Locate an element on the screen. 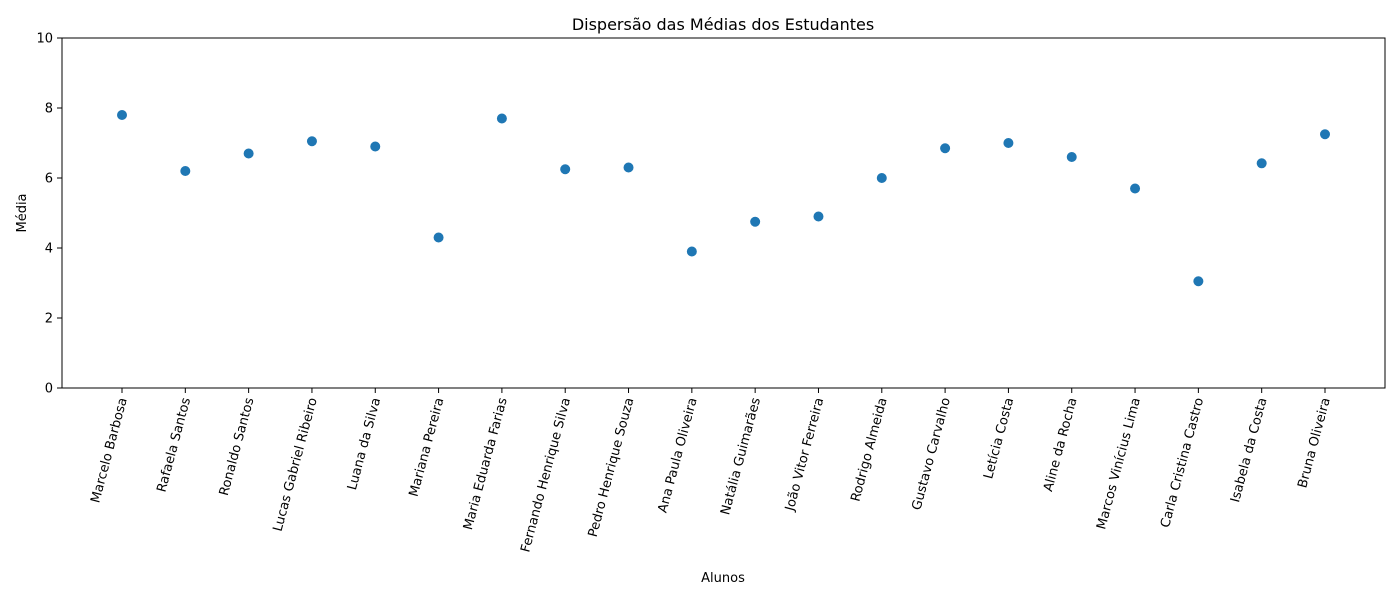  x-tick-label: Rafaela Santos is located at coordinates (175, 445).